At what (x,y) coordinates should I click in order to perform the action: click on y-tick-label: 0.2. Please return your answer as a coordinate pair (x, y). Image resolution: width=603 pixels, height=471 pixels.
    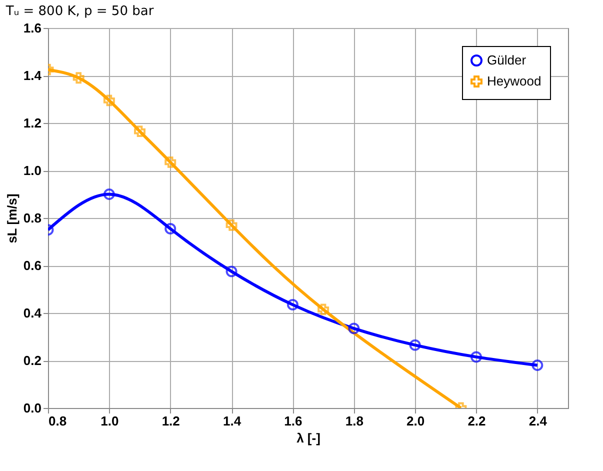
    Looking at the image, I should click on (32, 360).